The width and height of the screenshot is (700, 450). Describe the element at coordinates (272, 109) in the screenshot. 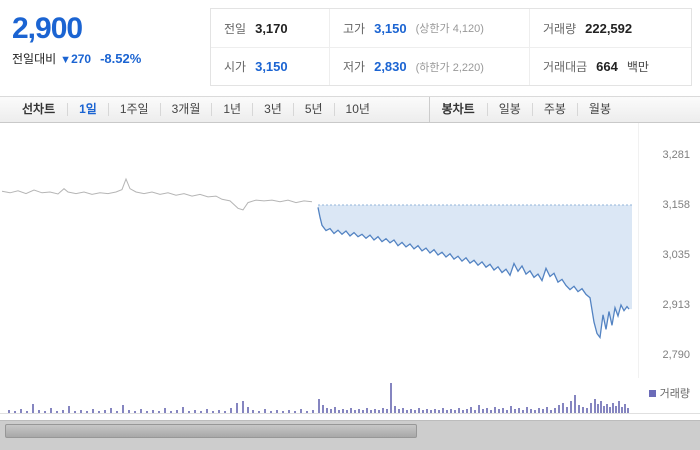

I see `tab-3years: 3년` at that location.